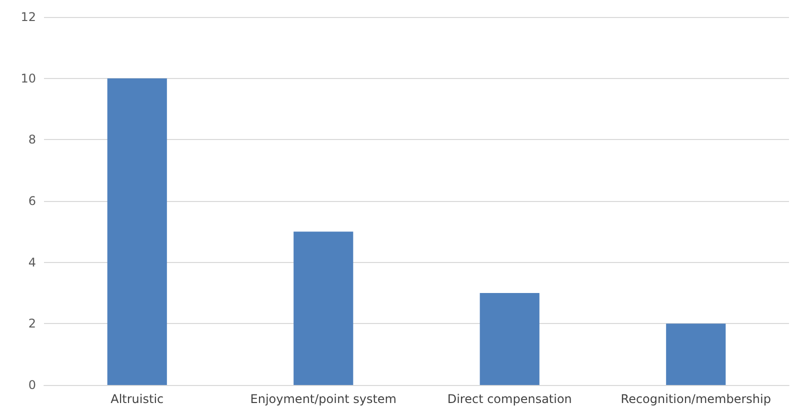  Describe the element at coordinates (509, 399) in the screenshot. I see `x-tick-label: Direct compensation` at that location.